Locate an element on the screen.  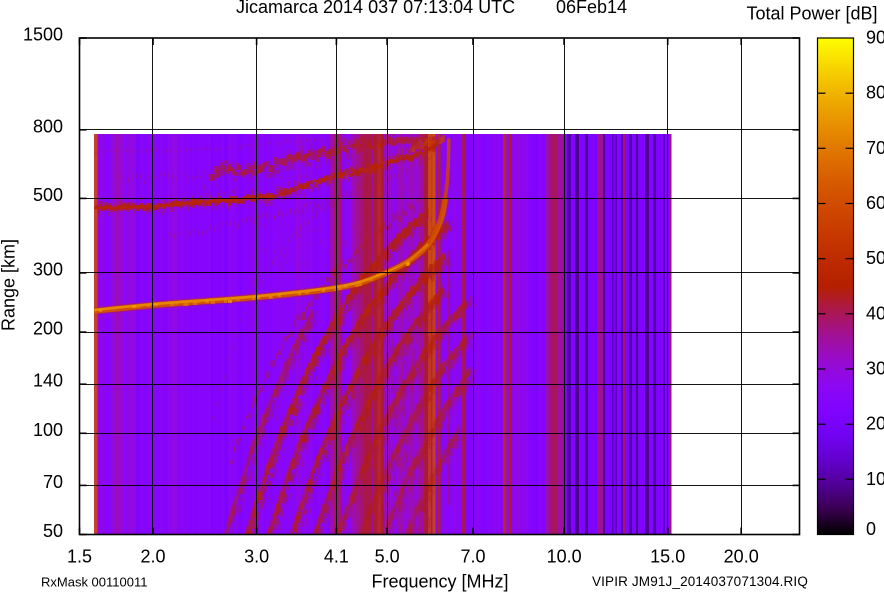
svg-text: 30 is located at coordinates (875, 369).